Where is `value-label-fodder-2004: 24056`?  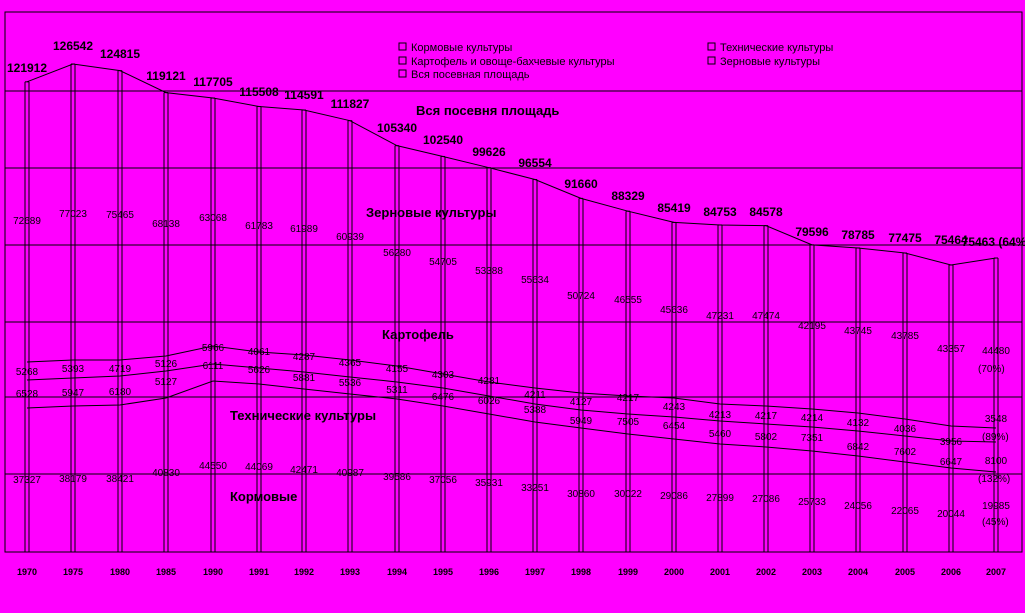
value-label-fodder-2004: 24056 is located at coordinates (858, 506).